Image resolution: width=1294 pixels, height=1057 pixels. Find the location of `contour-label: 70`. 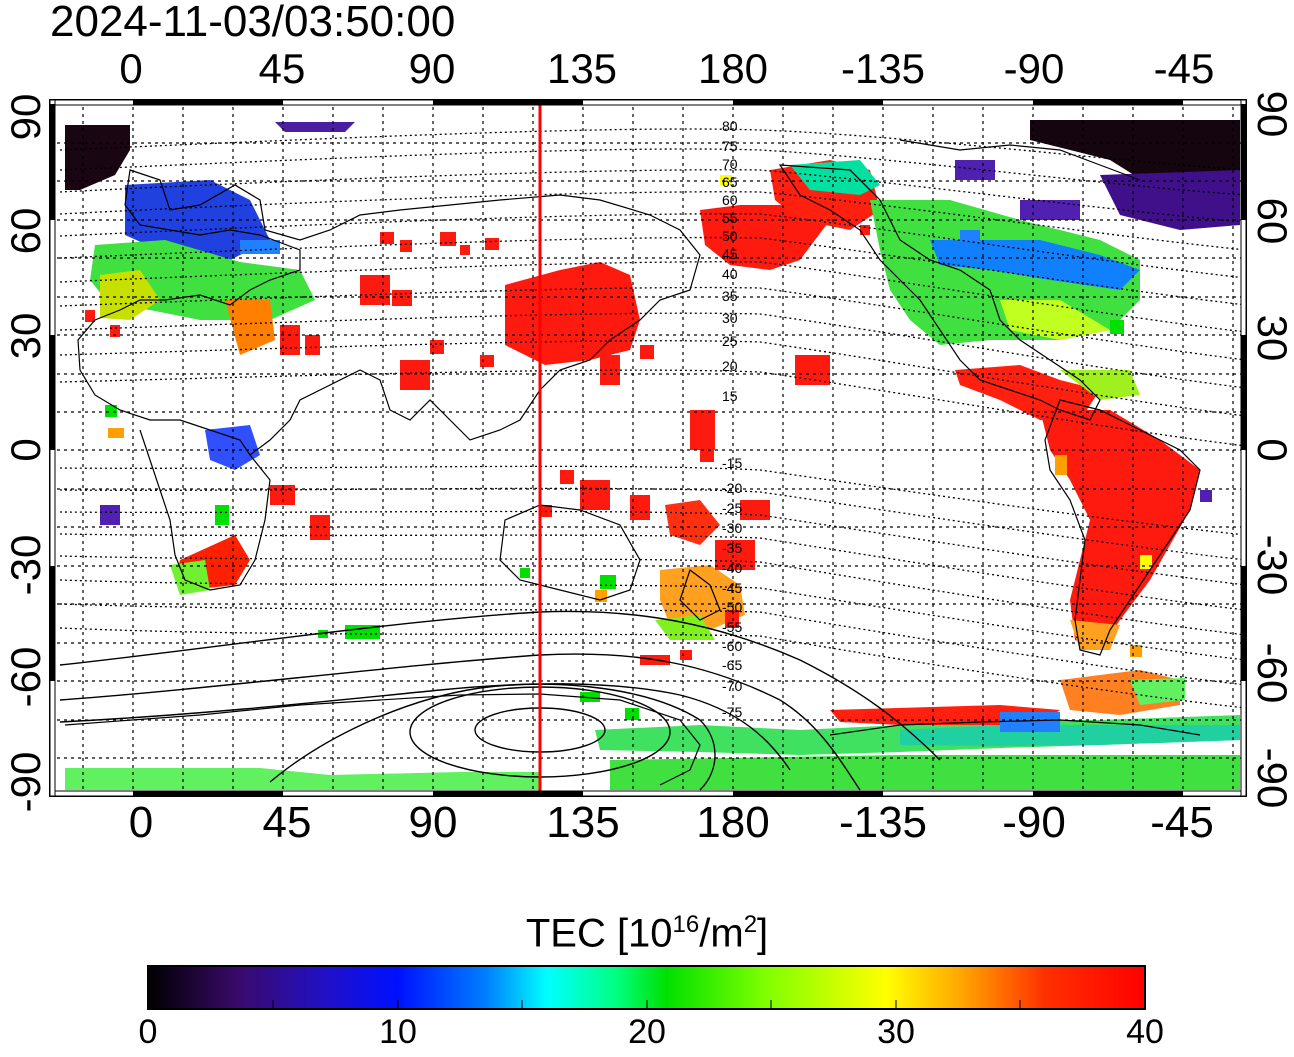

contour-label: 70 is located at coordinates (730, 164).